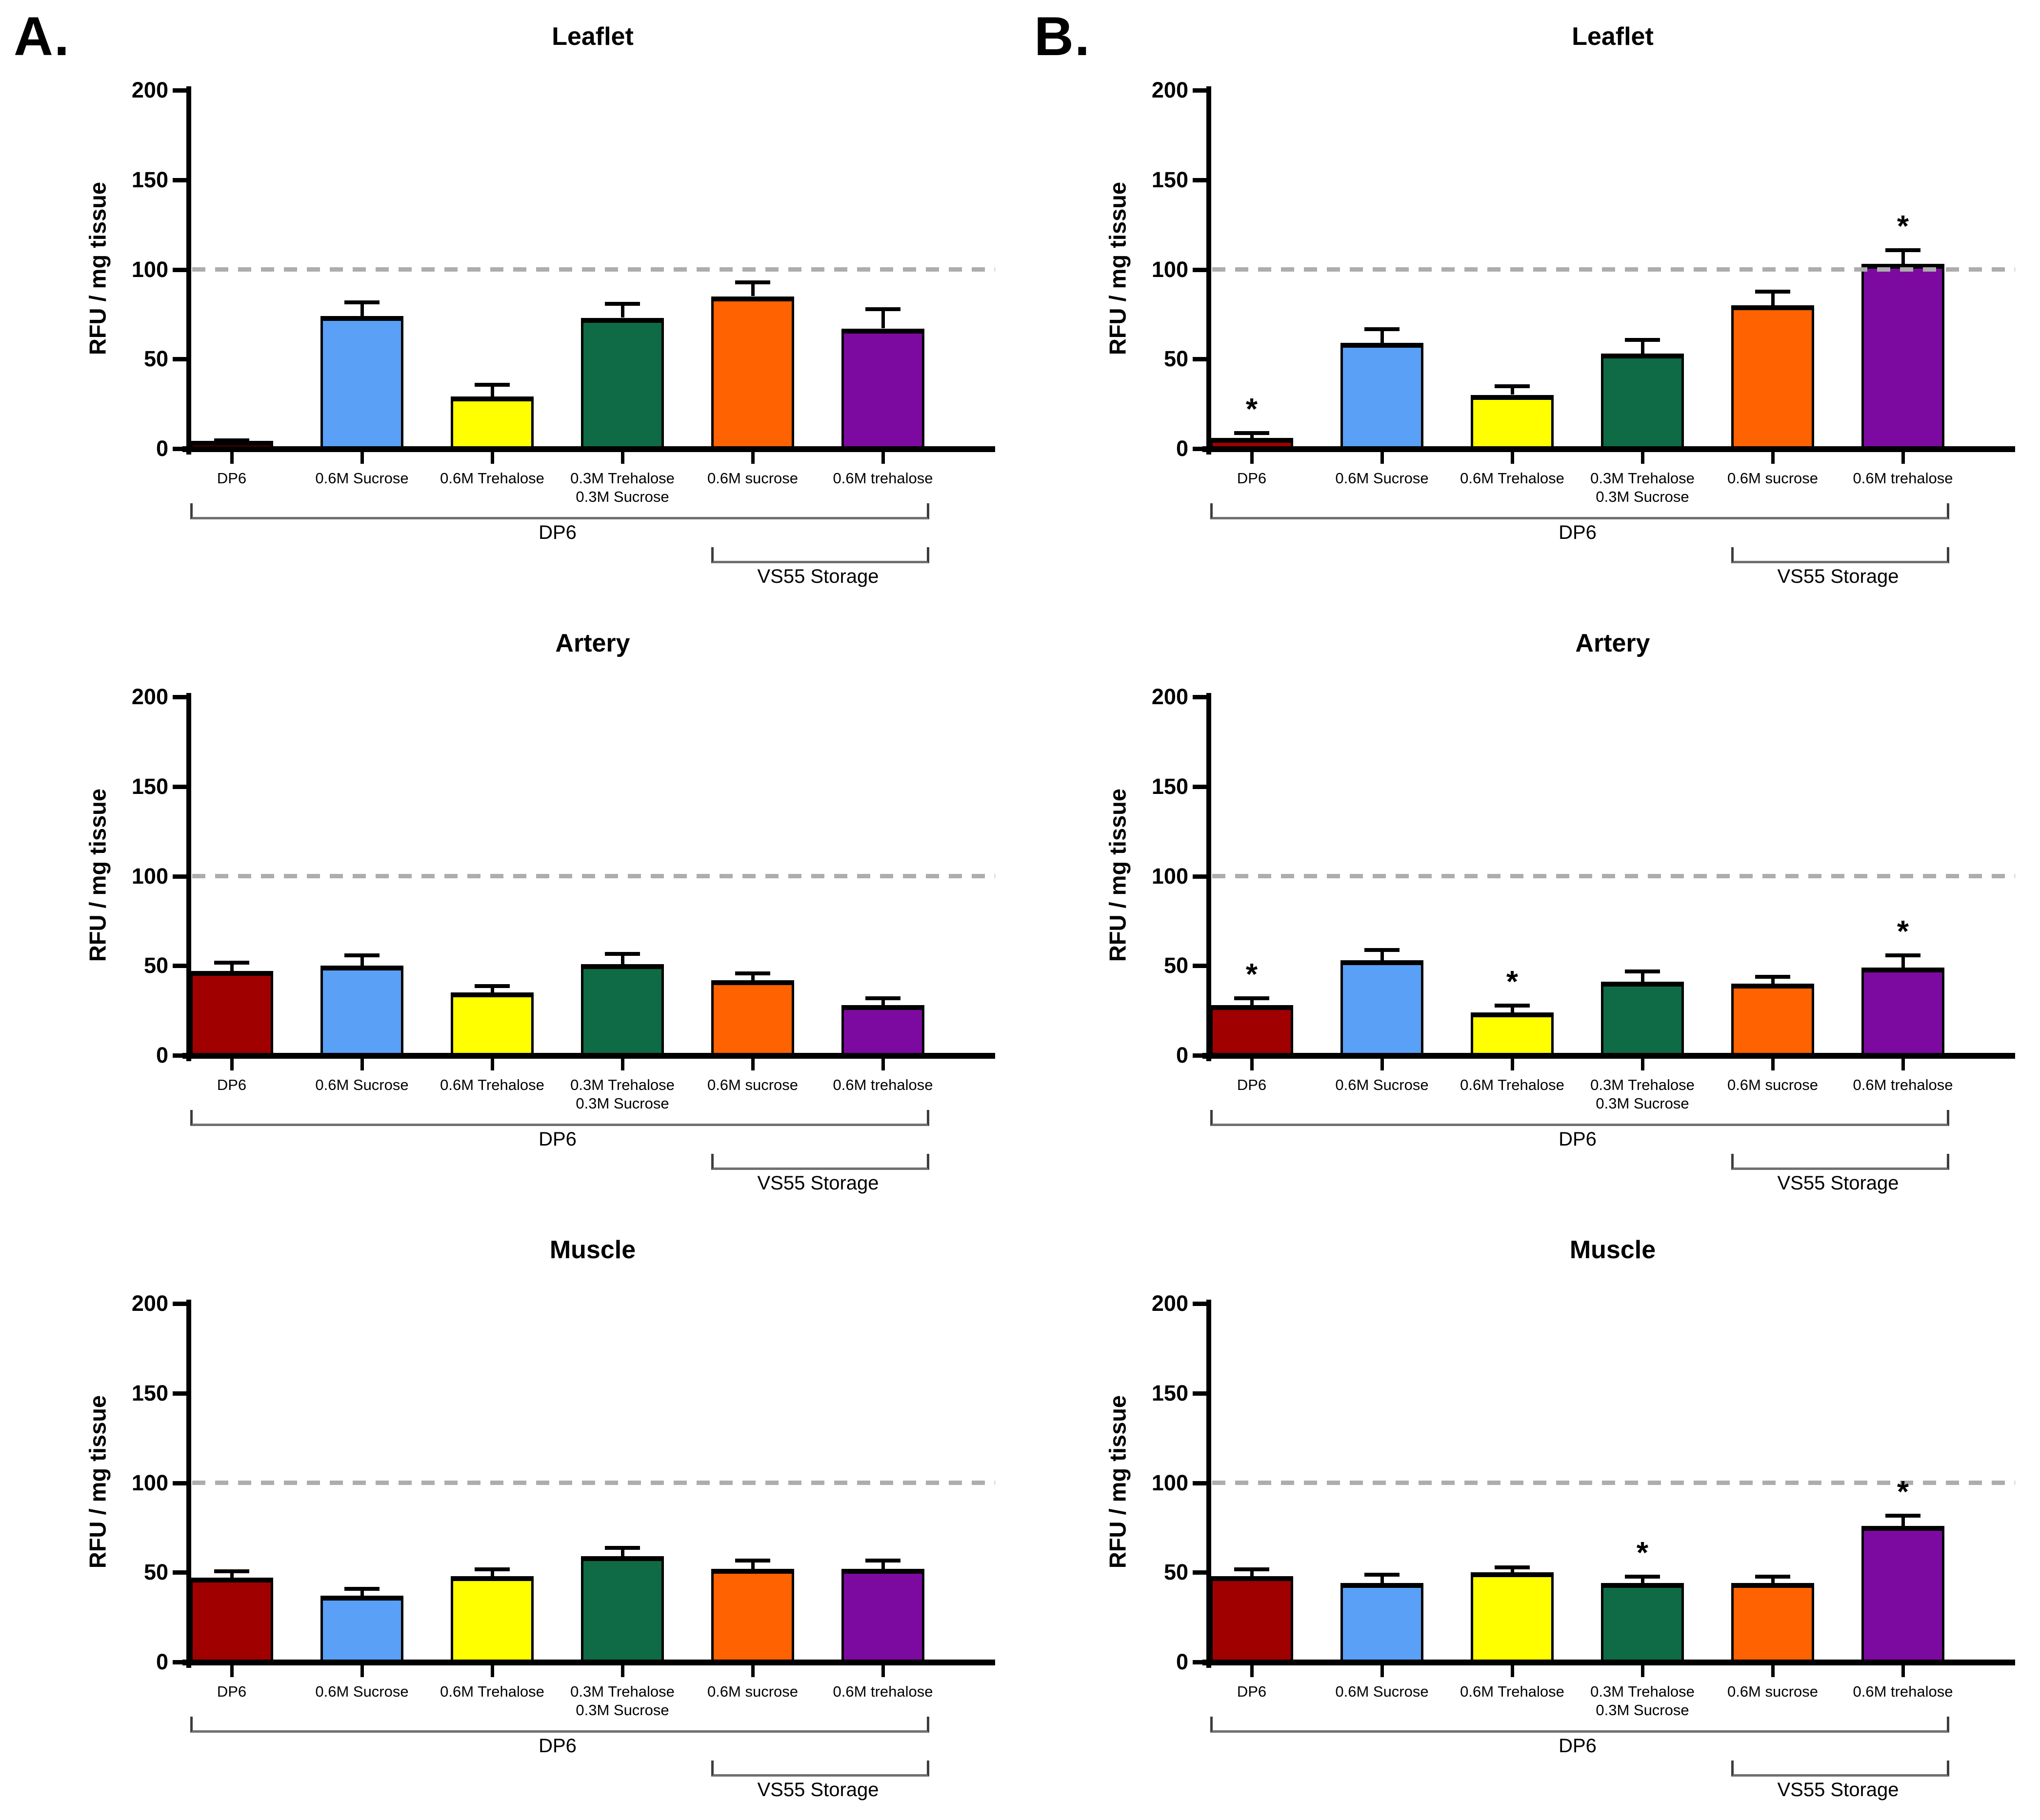 This screenshot has width=2040, height=1820. Describe the element at coordinates (188, 270) in the screenshot. I see `y-axis` at that location.